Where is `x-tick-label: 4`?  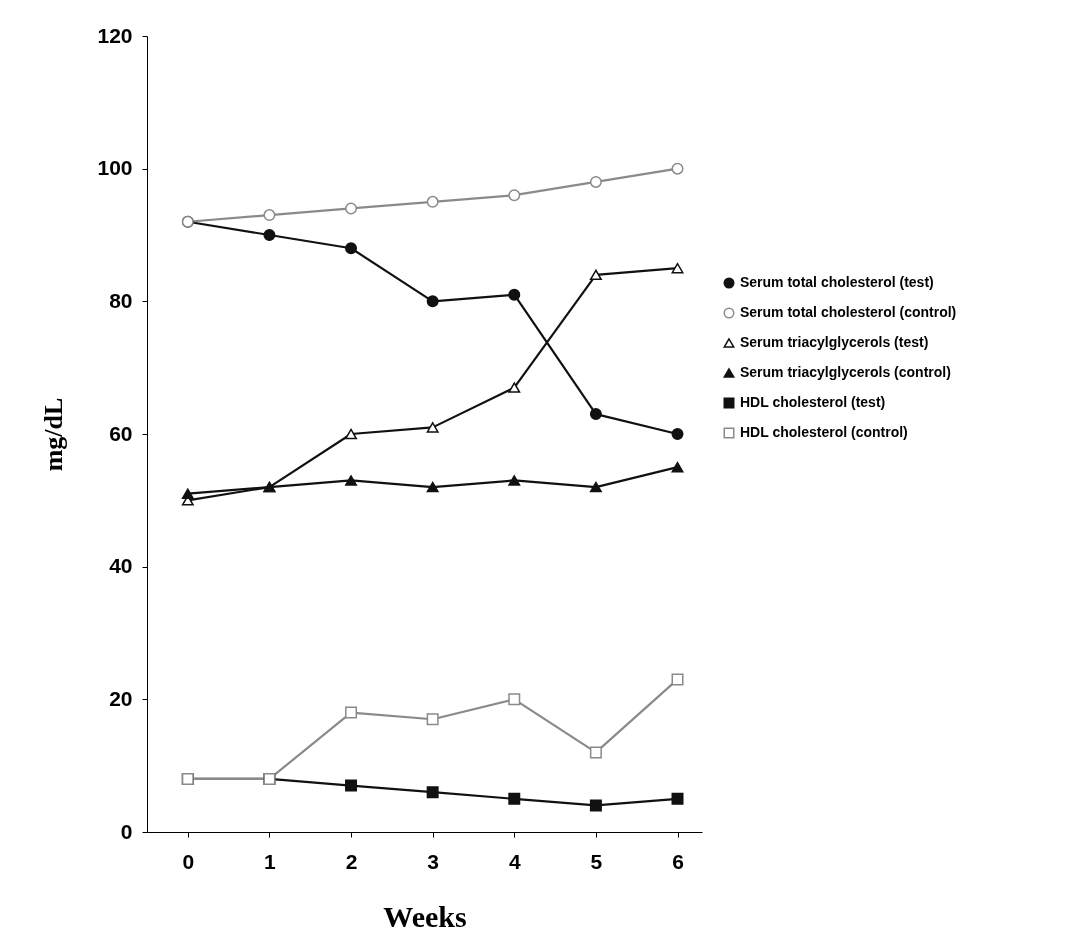
x-tick-label: 4 is located at coordinates (514, 861).